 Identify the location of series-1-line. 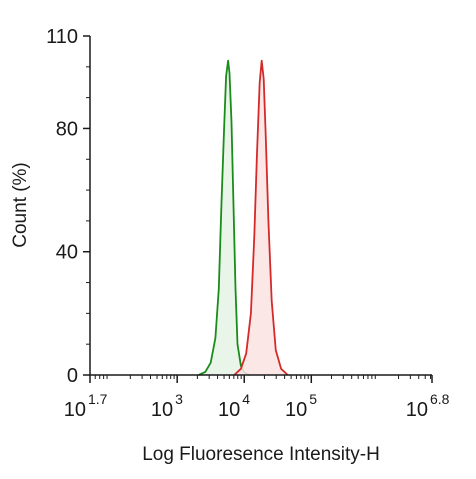
(261, 217).